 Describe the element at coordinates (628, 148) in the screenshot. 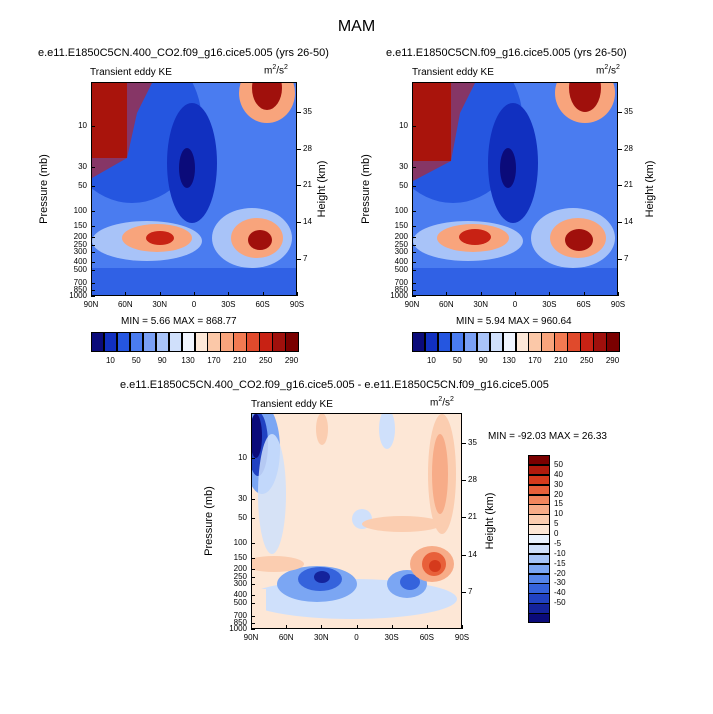

I see `panel2-ytick-right-label: 28` at that location.